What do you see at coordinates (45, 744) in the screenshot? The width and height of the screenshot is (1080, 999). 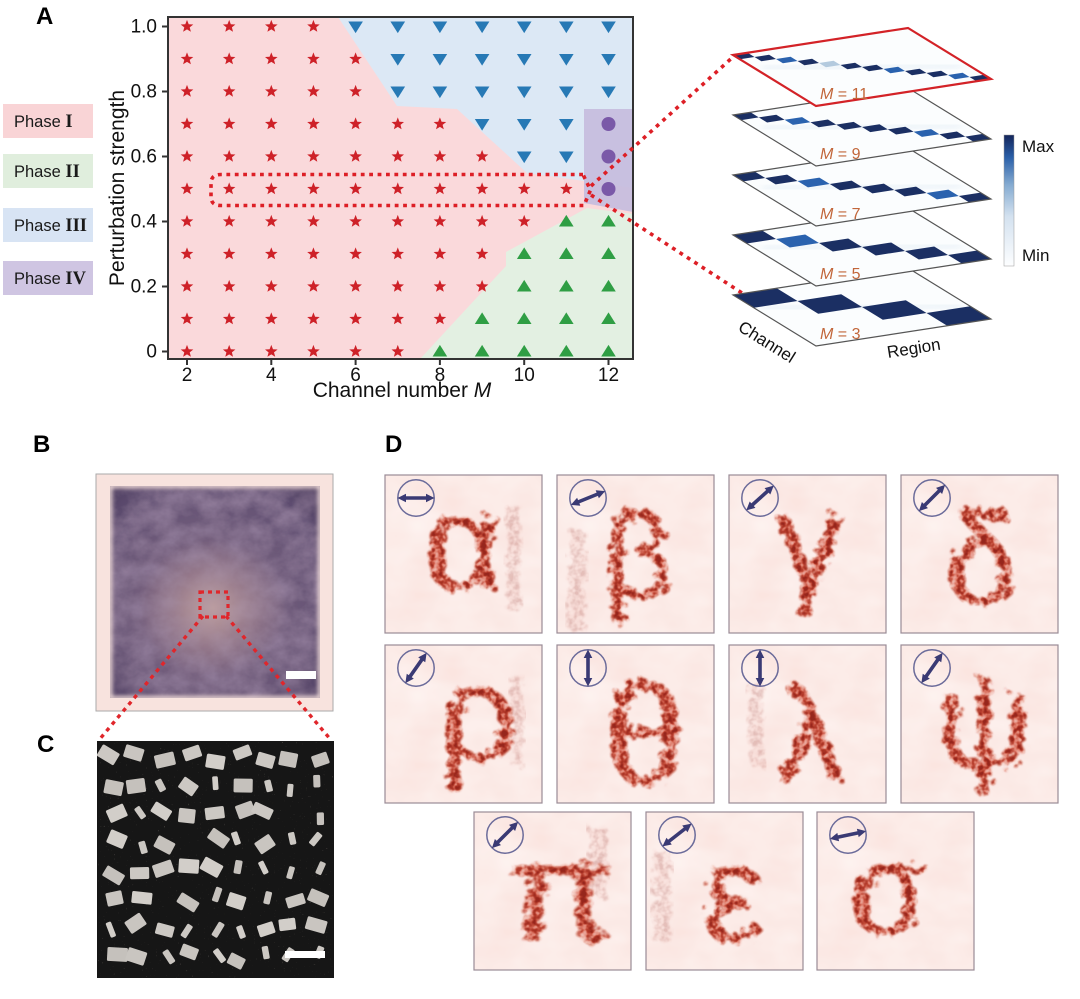 I see `svg-text: C` at bounding box center [45, 744].